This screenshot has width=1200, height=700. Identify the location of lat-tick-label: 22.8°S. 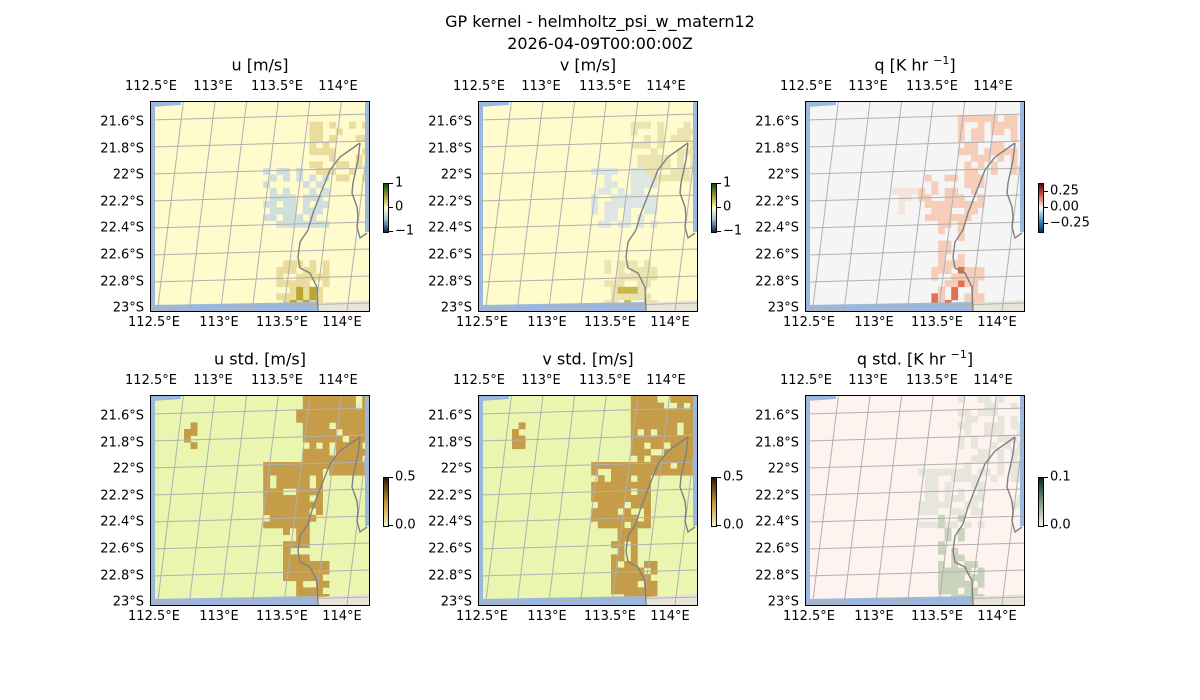
(450, 576).